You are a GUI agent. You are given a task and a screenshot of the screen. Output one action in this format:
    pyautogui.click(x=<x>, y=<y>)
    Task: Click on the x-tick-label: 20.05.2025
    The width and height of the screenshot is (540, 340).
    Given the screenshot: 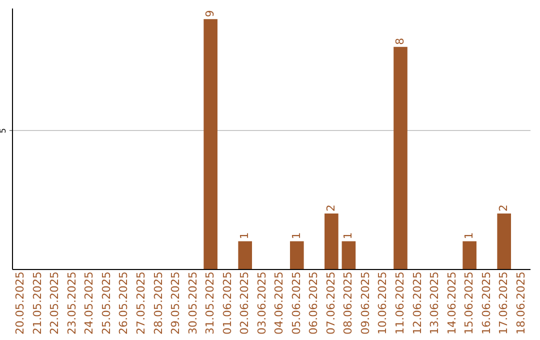 What is the action you would take?
    pyautogui.click(x=20, y=303)
    